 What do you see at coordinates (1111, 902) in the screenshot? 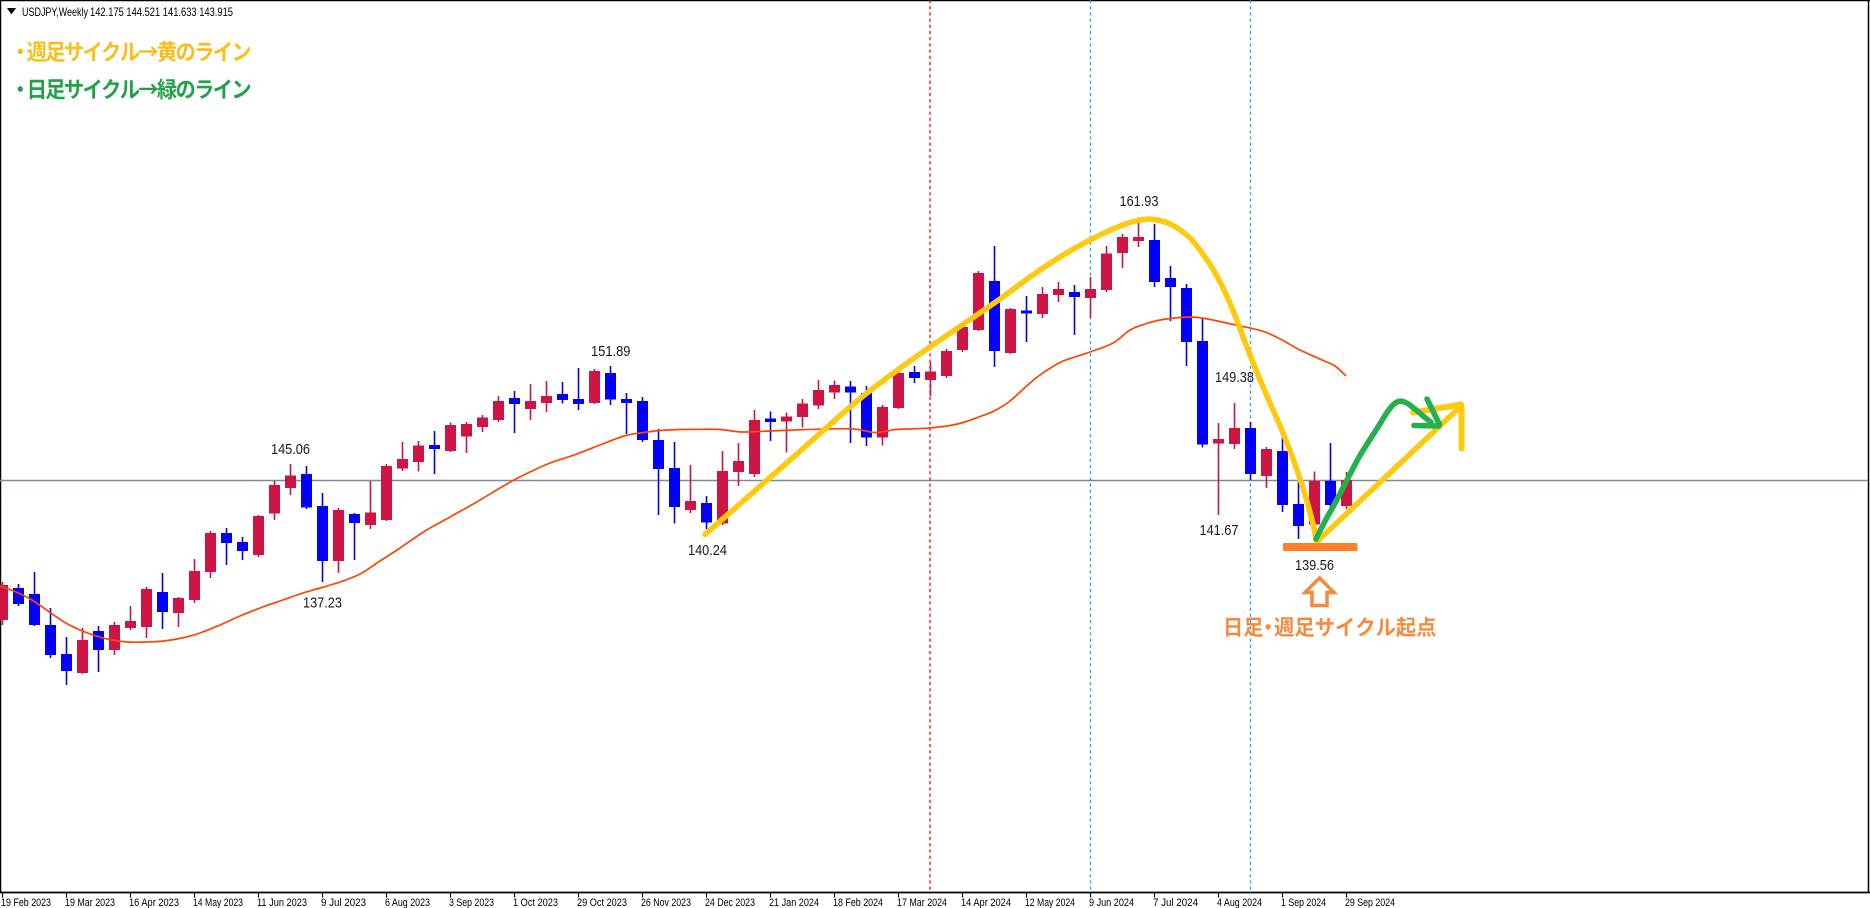
I see `svg-text: 9 Jun 2024` at bounding box center [1111, 902].